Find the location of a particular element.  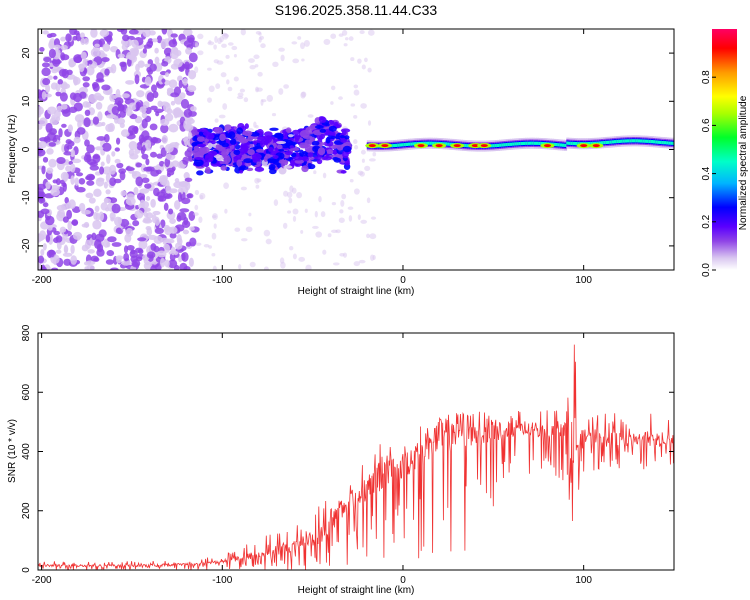

spectrogram-ylabel: Frequency (Hz) is located at coordinates (12, 149).